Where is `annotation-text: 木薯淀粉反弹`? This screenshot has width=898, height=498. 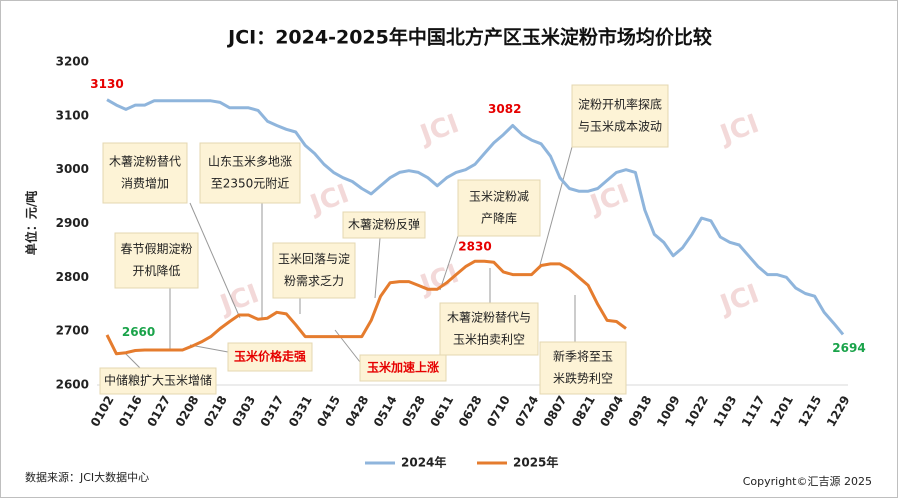
annotation-text: 木薯淀粉反弹 is located at coordinates (384, 225).